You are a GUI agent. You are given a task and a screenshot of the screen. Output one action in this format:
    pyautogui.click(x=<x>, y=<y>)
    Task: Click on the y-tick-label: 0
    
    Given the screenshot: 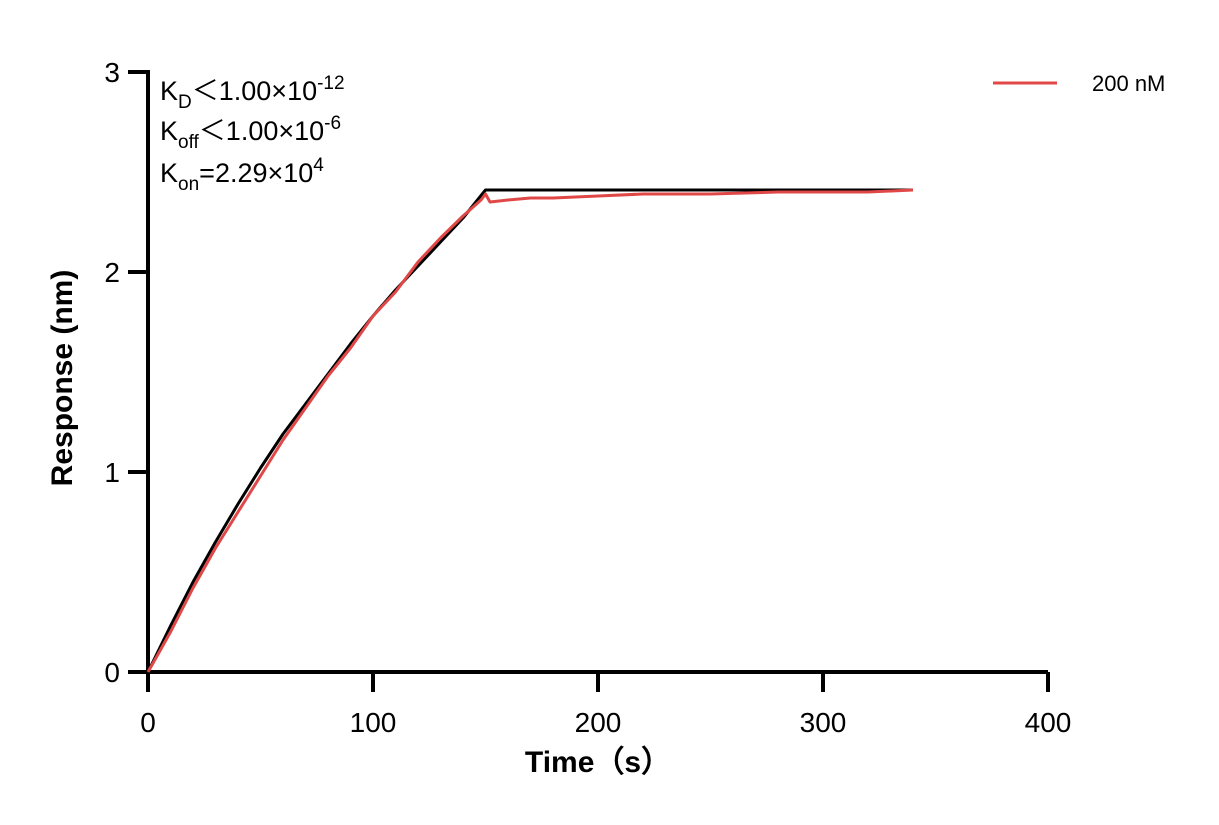 What is the action you would take?
    pyautogui.click(x=112, y=672)
    